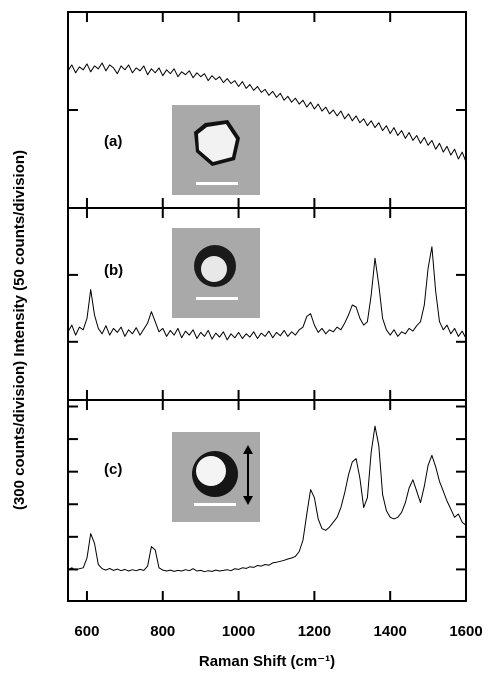 Image resolution: width=495 pixels, height=679 pixels. Describe the element at coordinates (314, 631) in the screenshot. I see `x-tick-label: 1200` at that location.